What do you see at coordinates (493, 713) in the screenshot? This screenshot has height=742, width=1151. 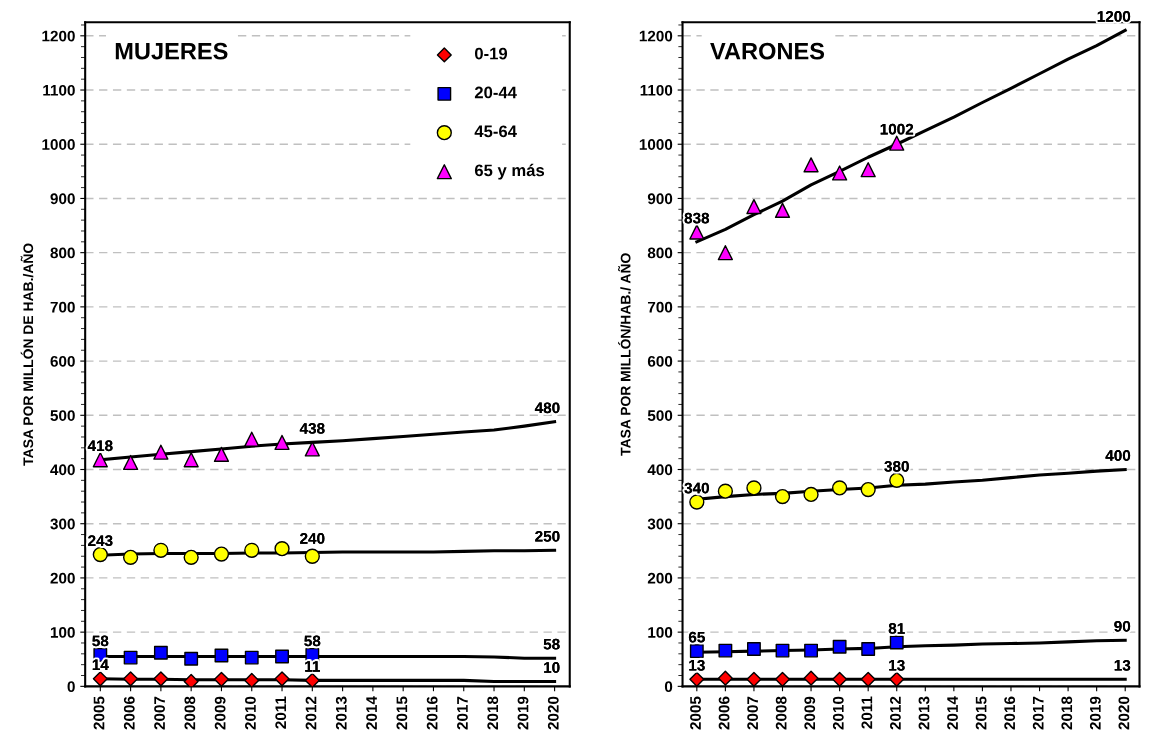 I see `x-tick-label: 2018` at bounding box center [493, 713].